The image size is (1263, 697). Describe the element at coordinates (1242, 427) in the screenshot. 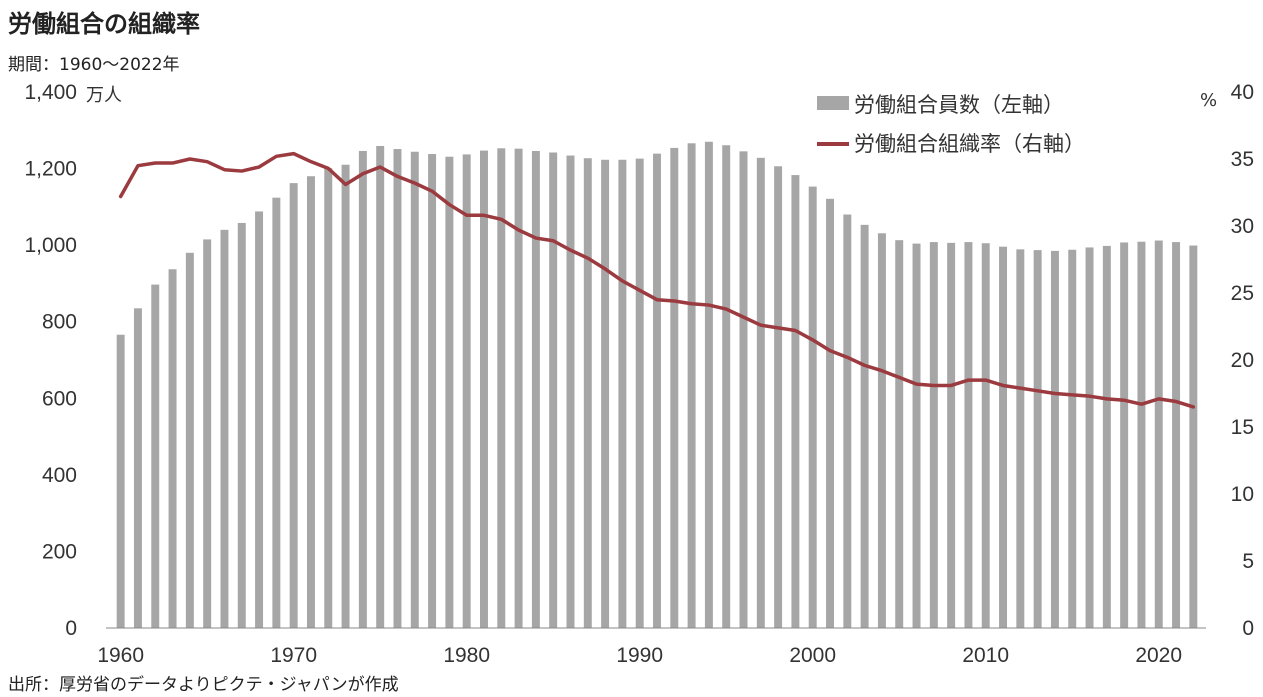

I see `right-tick-label: 15` at that location.